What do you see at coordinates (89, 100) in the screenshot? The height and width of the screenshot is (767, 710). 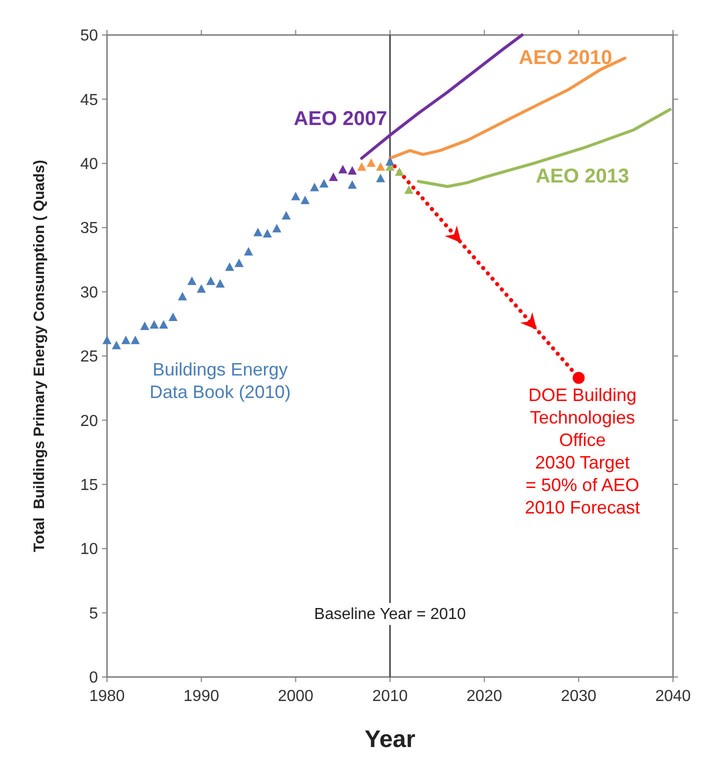 I see `y-tick-label: 45` at bounding box center [89, 100].